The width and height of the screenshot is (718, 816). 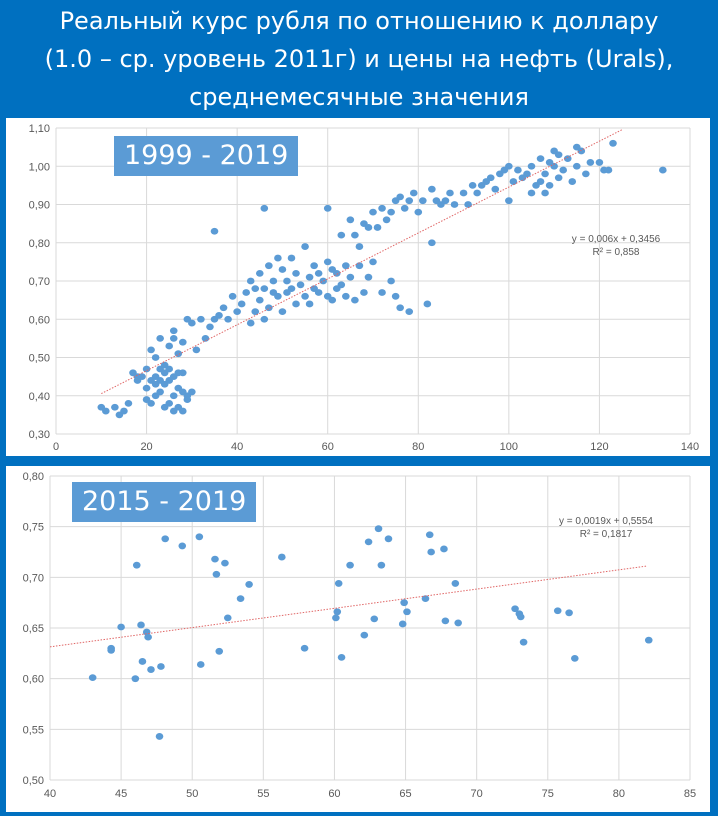 What do you see at coordinates (599, 447) in the screenshot?
I see `x-tick-label: 120` at bounding box center [599, 447].